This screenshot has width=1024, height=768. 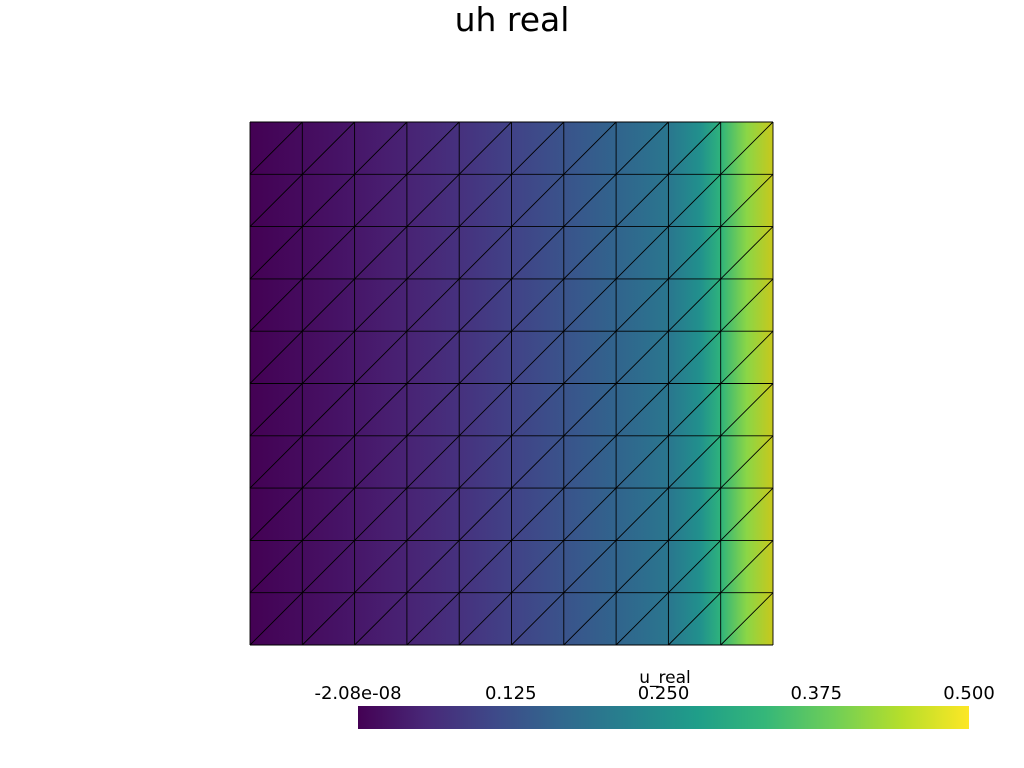 I want to click on colorbar-tick-label: 0.125, so click(x=510, y=693).